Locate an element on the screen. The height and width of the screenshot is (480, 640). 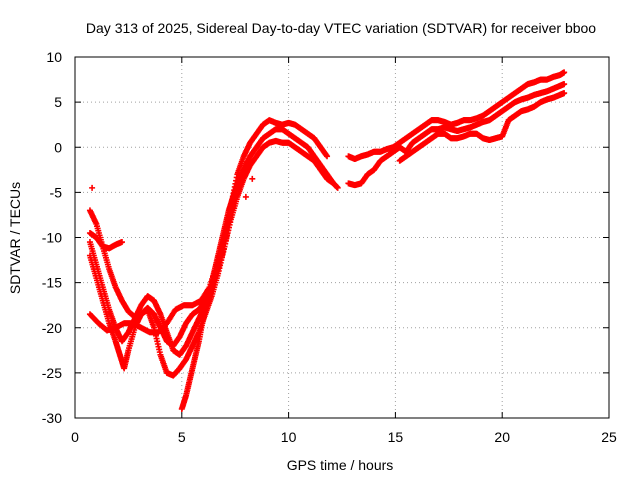
x-tick-label: 10 is located at coordinates (289, 437).